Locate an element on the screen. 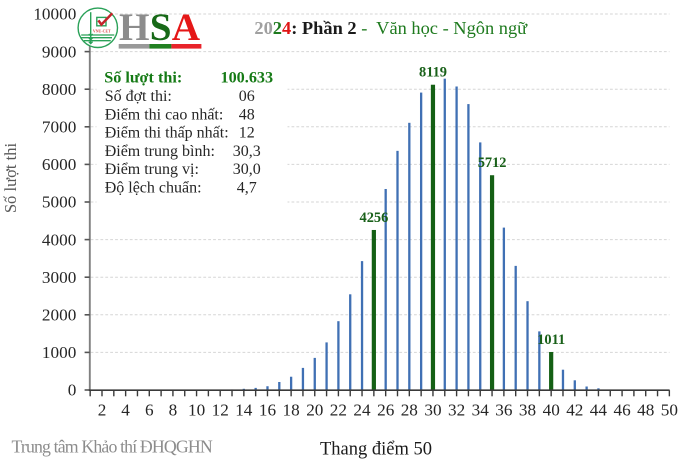 This screenshot has width=683, height=459. svg-text: Điểm trung vị: is located at coordinates (152, 169).